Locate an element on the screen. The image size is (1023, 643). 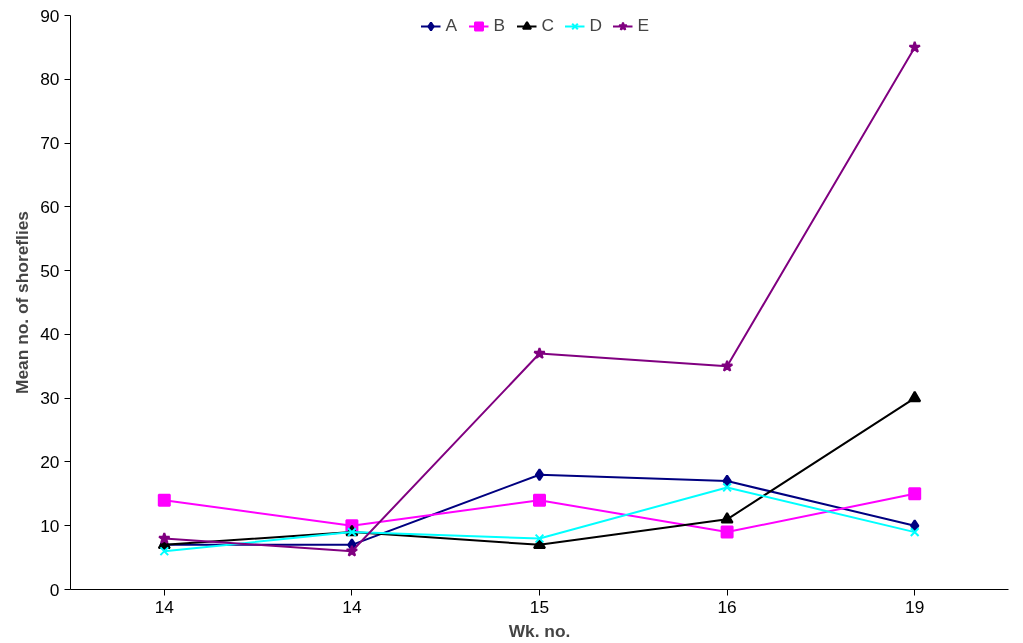
legend-label: A is located at coordinates (452, 25).